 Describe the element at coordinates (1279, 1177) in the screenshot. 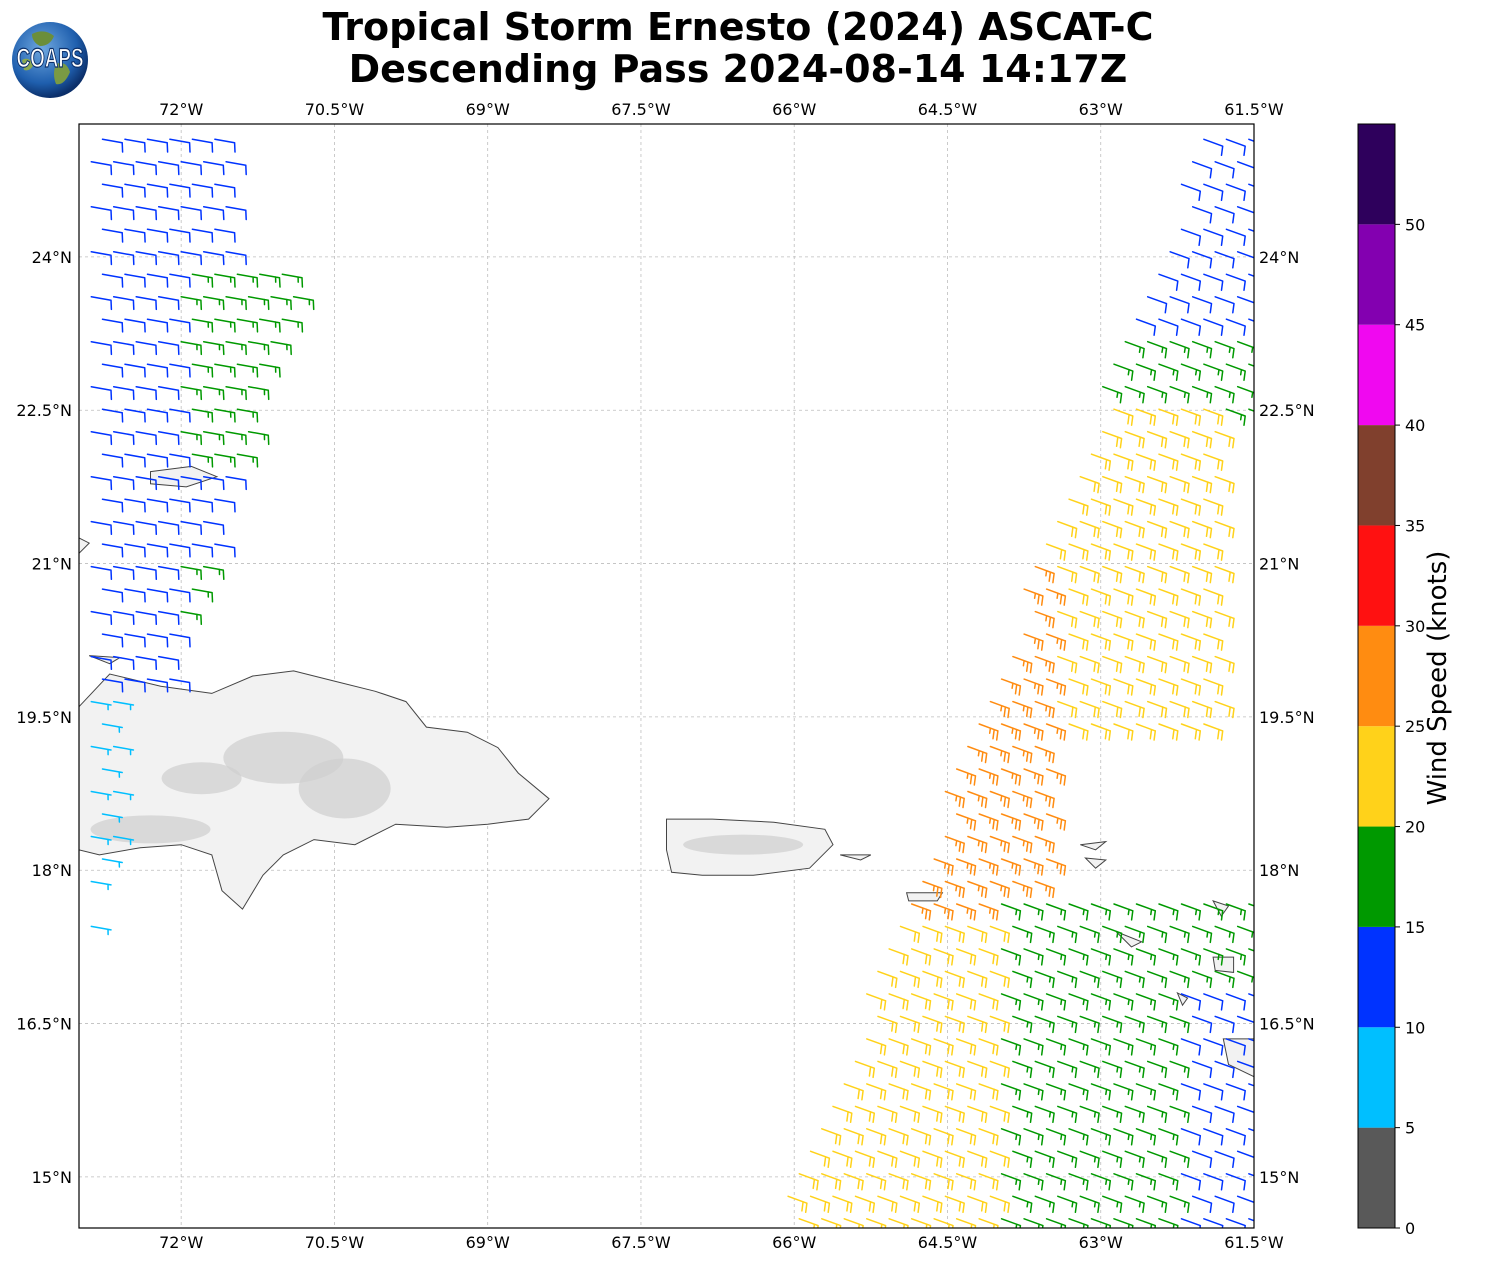

I see `y-tick-label: 15°N` at that location.